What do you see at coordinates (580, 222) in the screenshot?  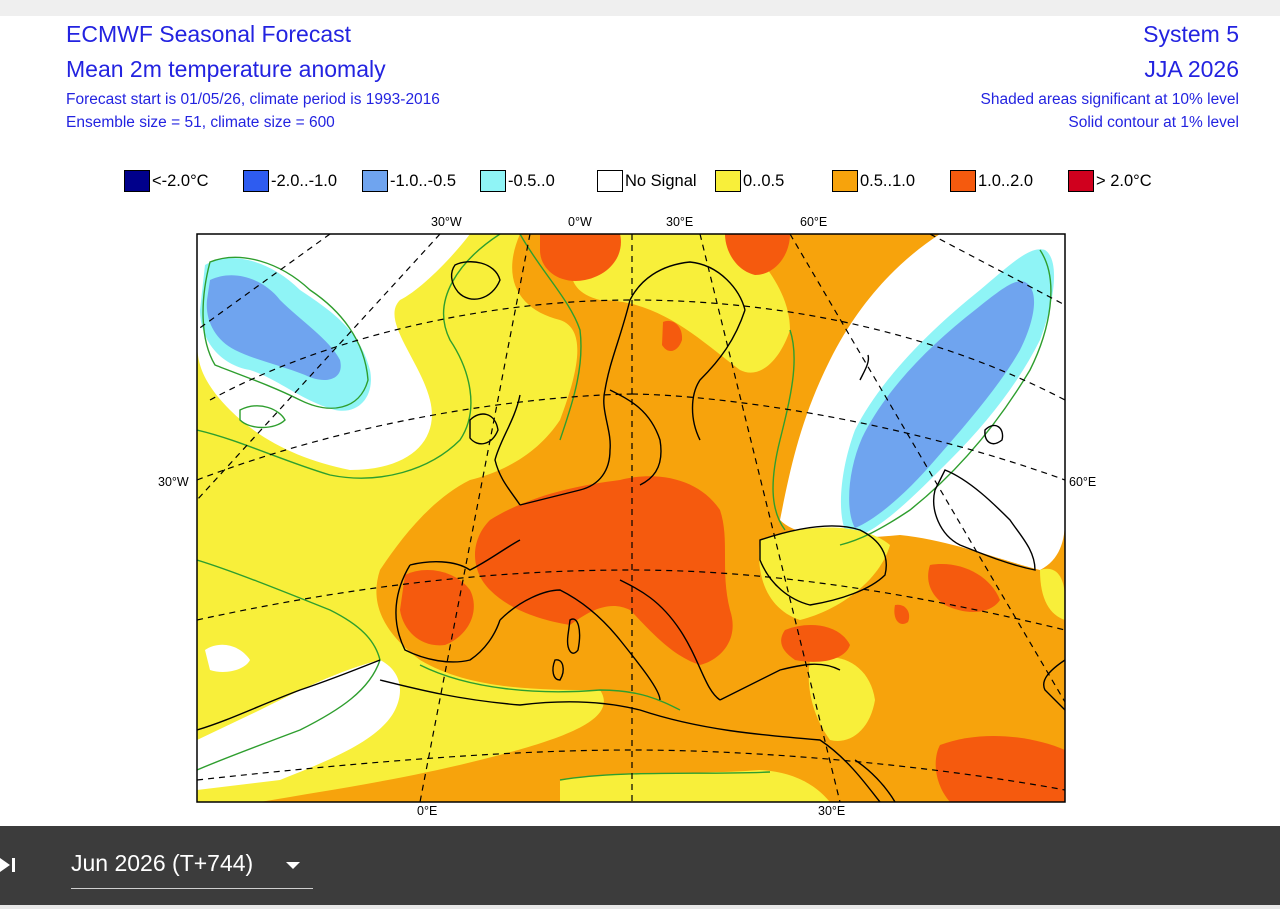 I see `lon-label: 0°W` at bounding box center [580, 222].